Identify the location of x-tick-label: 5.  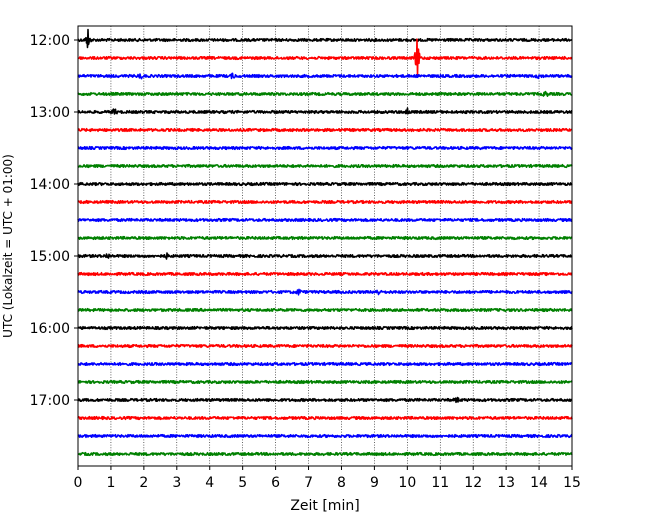
(242, 483).